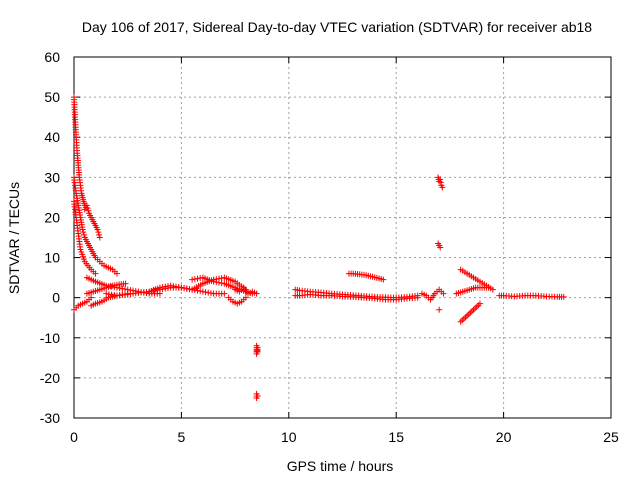 The width and height of the screenshot is (640, 480). What do you see at coordinates (52, 177) in the screenshot?
I see `y-tick-label: 30` at bounding box center [52, 177].